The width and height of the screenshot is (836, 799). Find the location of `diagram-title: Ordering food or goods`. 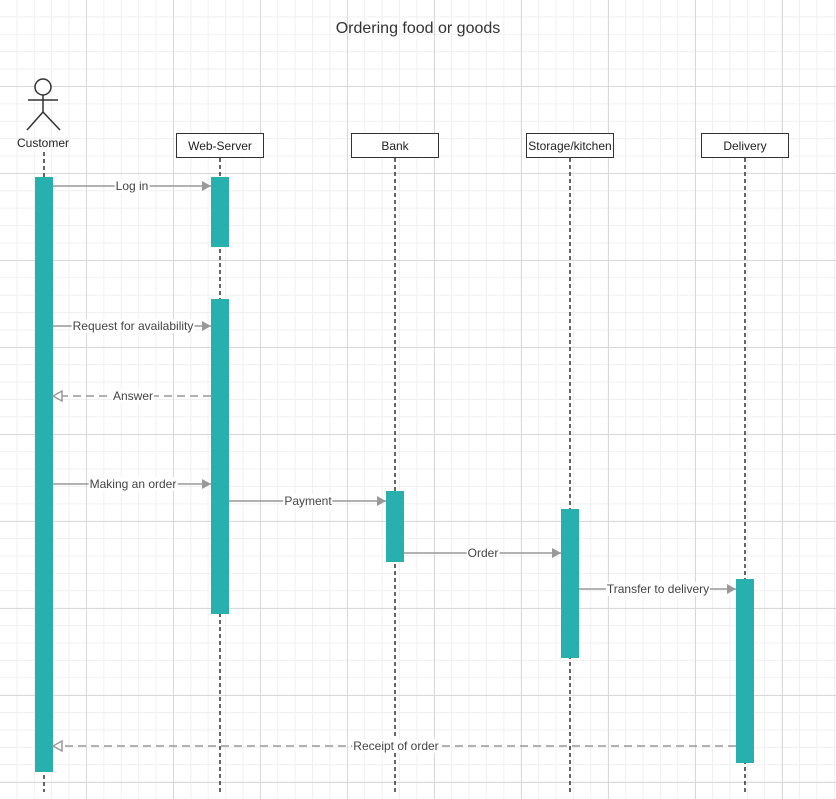

diagram-title: Ordering food or goods is located at coordinates (418, 28).